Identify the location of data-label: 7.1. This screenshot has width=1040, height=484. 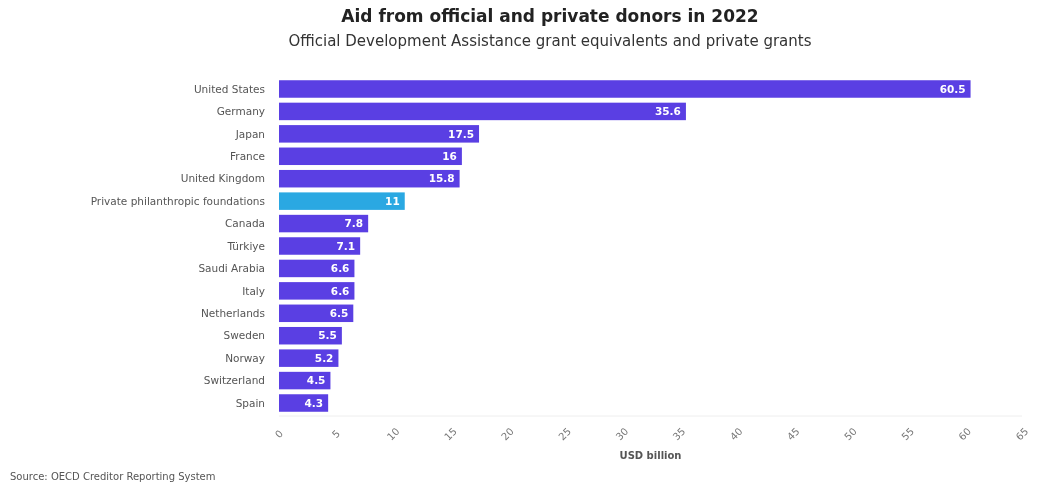
(346, 245).